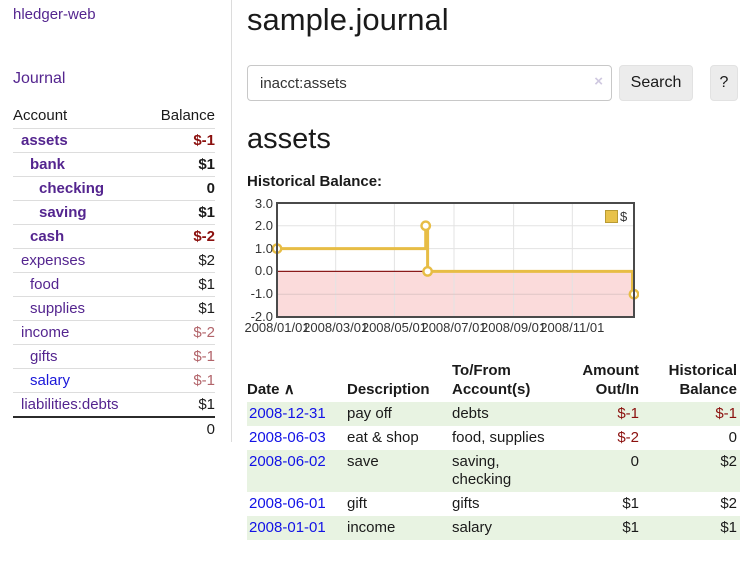 Image resolution: width=742 pixels, height=582 pixels. I want to click on account-row: salary $-1, so click(114, 380).